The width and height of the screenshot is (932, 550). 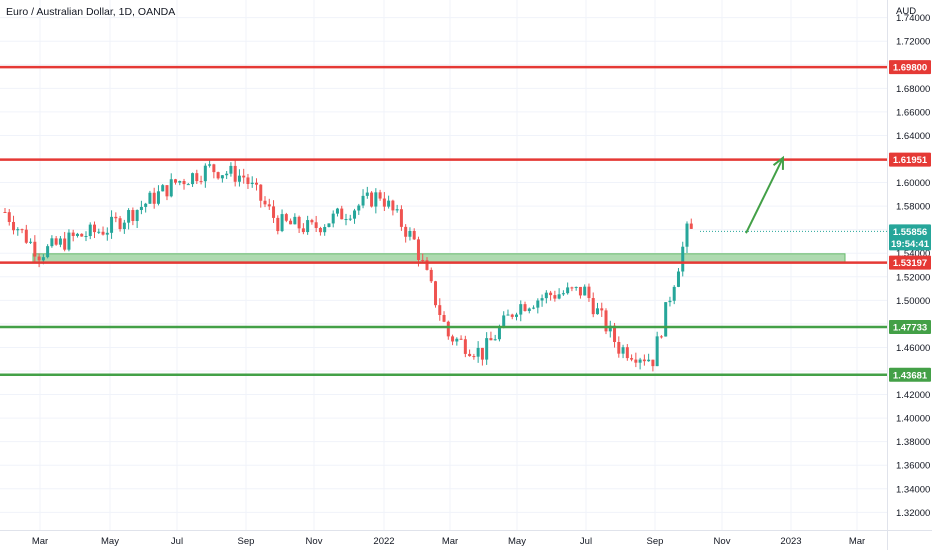 I want to click on level-badge-label: 1.47733, so click(x=910, y=328).